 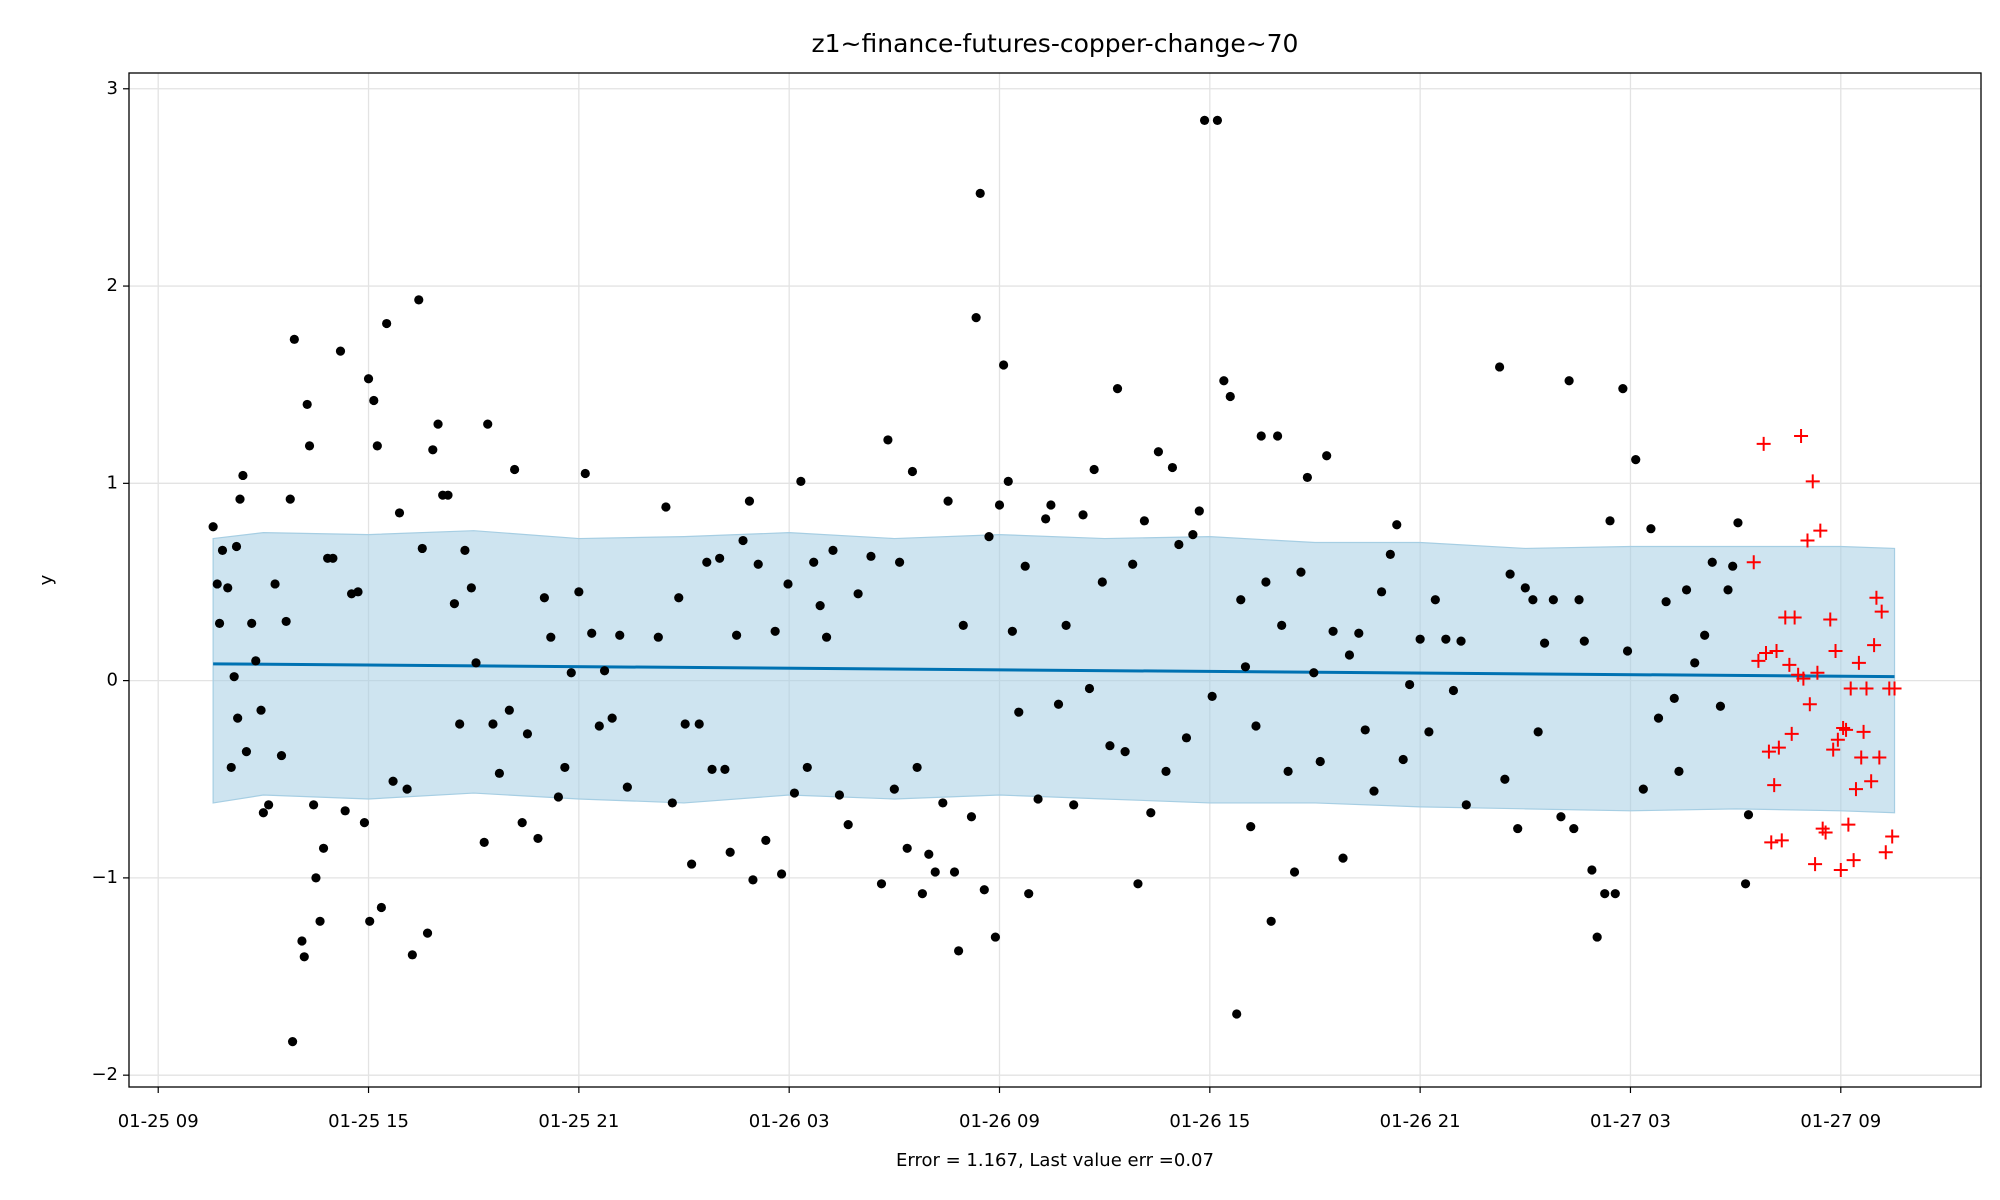 What do you see at coordinates (578, 1121) in the screenshot?
I see `x-tick-label: 01-25 21` at bounding box center [578, 1121].